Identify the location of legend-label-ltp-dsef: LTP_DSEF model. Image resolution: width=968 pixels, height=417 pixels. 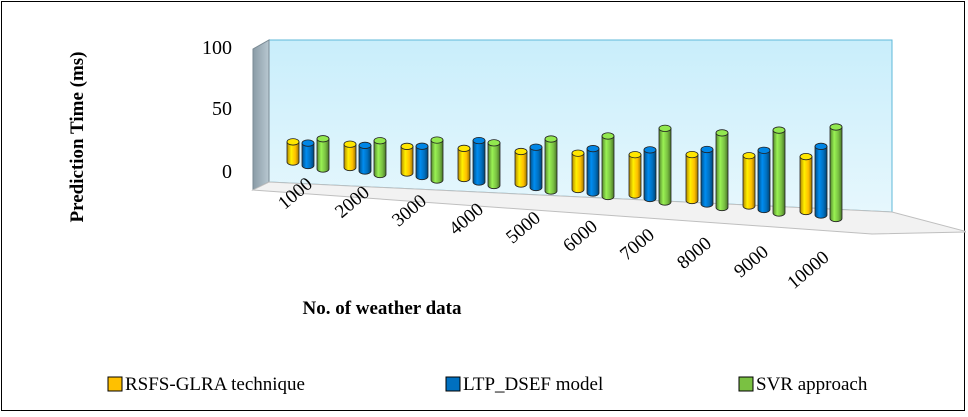
(533, 384).